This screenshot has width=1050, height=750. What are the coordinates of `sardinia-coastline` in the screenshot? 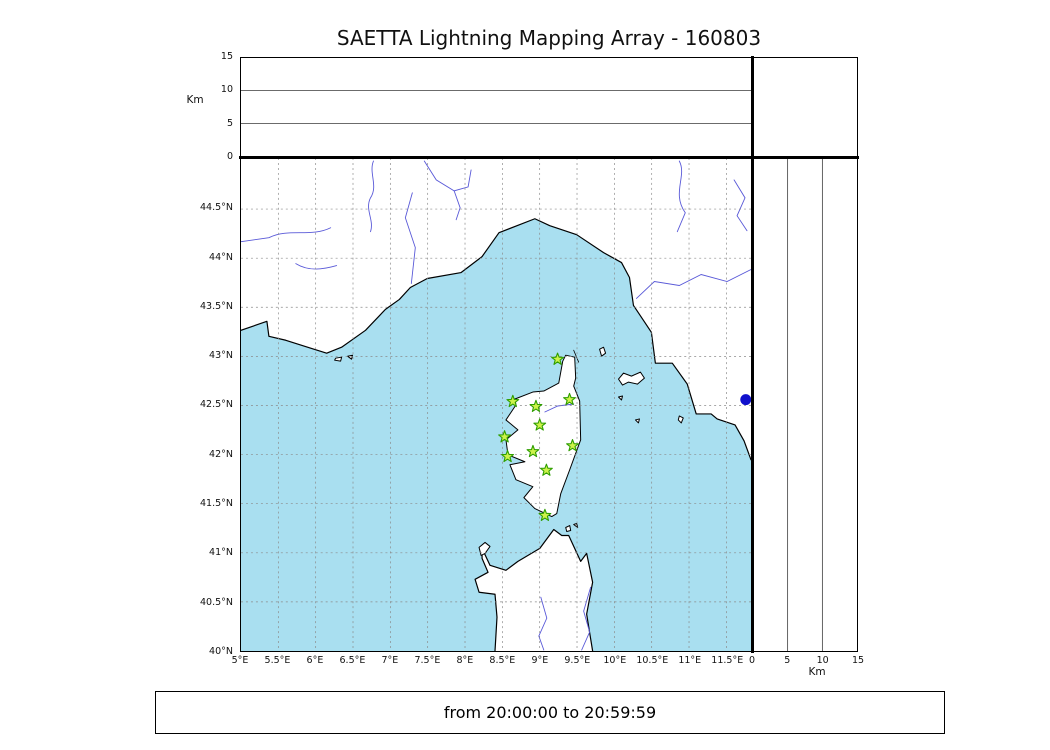 It's located at (534, 589).